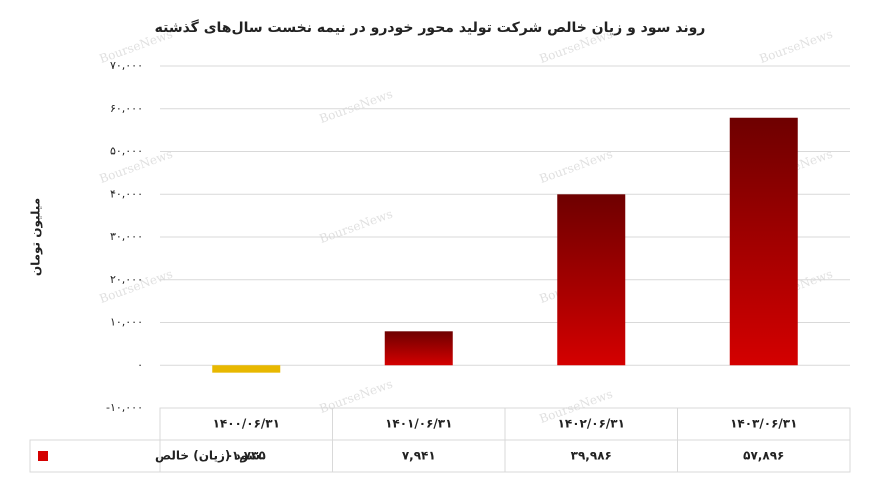 The image size is (872, 485). What do you see at coordinates (126, 236) in the screenshot?
I see `y-tick-label: ۳۰,۰۰۰` at bounding box center [126, 236].